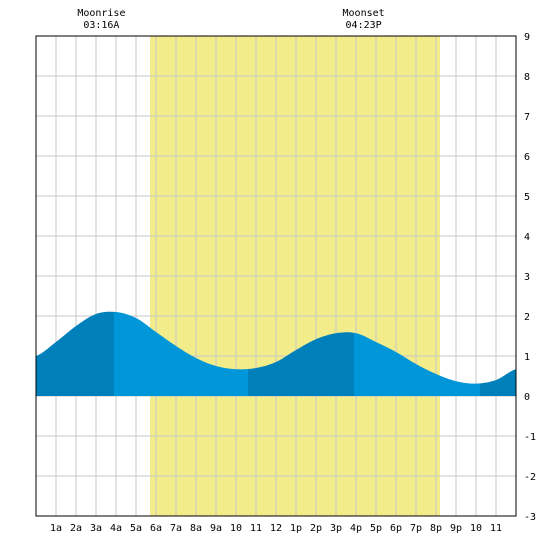 The image size is (550, 550). What do you see at coordinates (527, 237) in the screenshot?
I see `y-tick-label: 4` at bounding box center [527, 237].